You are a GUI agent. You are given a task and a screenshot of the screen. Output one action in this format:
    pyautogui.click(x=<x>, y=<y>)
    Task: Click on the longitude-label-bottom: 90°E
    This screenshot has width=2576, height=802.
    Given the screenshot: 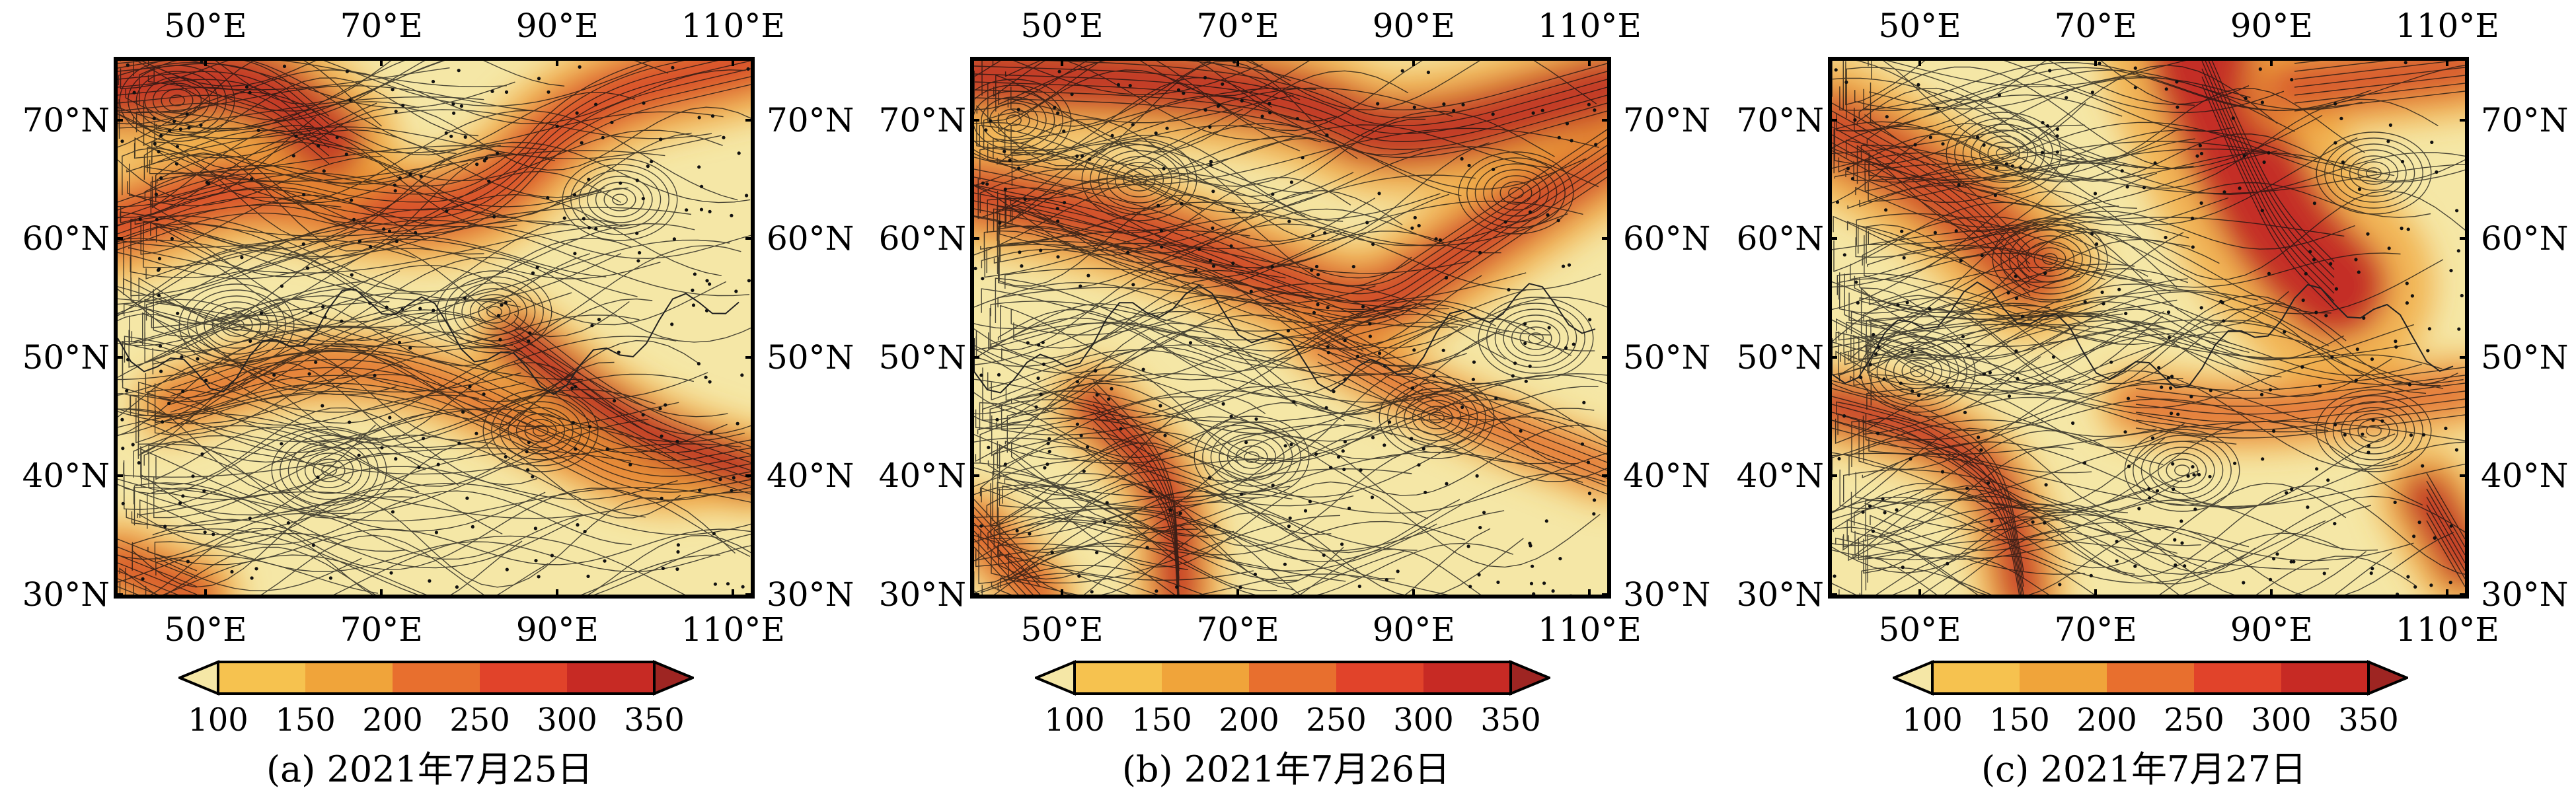 What is the action you would take?
    pyautogui.click(x=2271, y=629)
    